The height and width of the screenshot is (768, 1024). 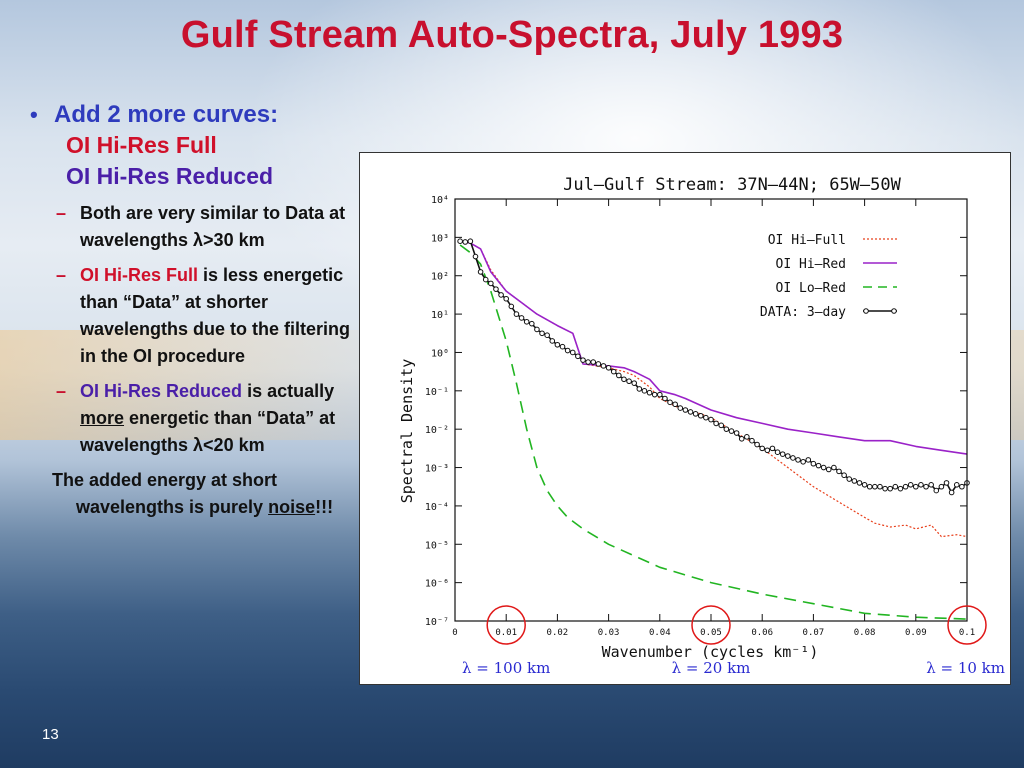 What do you see at coordinates (291, 391) in the screenshot?
I see `sub-bullet-reduced-text-a: is actually` at bounding box center [291, 391].